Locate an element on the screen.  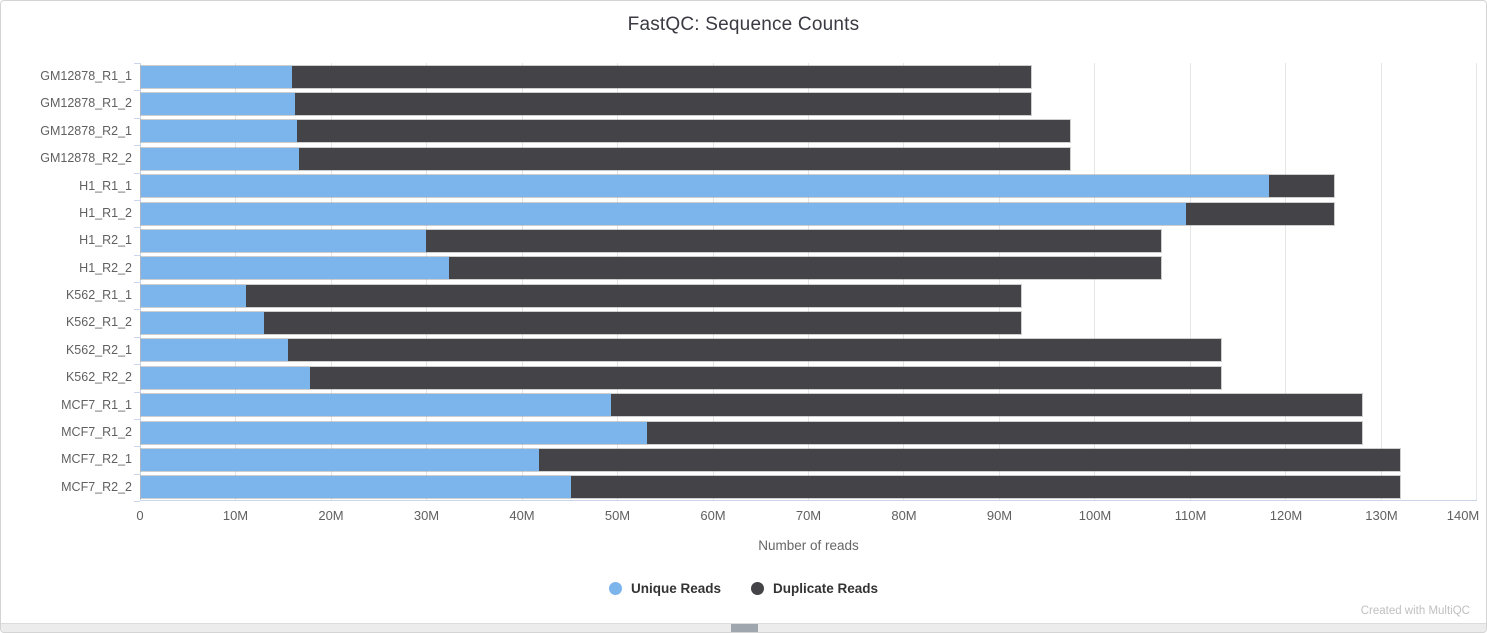
y-axis-category-label: H1_R1_2 is located at coordinates (105, 212).